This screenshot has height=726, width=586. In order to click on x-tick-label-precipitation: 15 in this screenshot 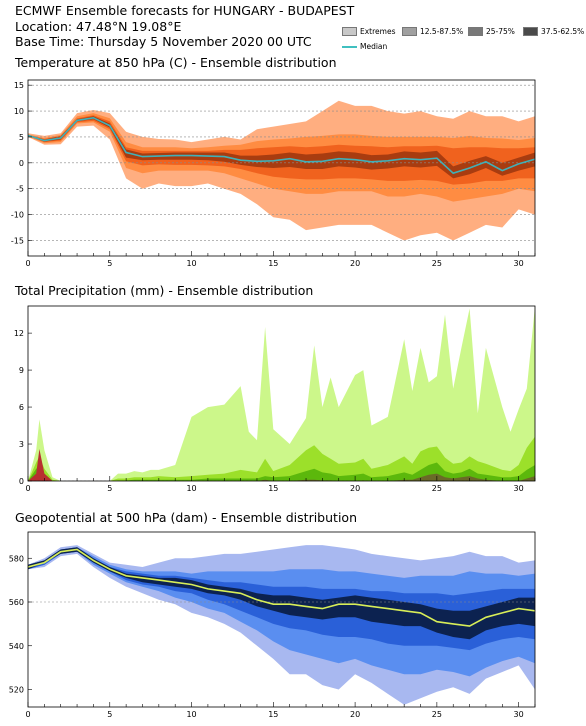, I will do `click(273, 488)`.